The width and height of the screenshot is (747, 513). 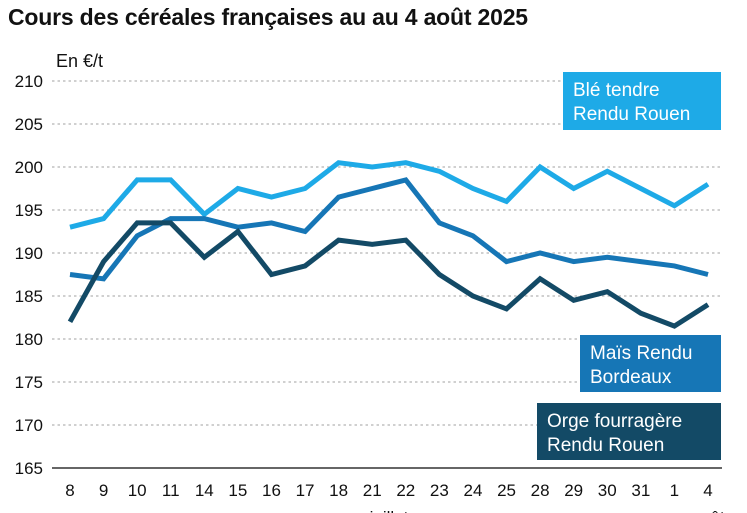 What do you see at coordinates (29, 253) in the screenshot?
I see `y-tick-label: 190` at bounding box center [29, 253].